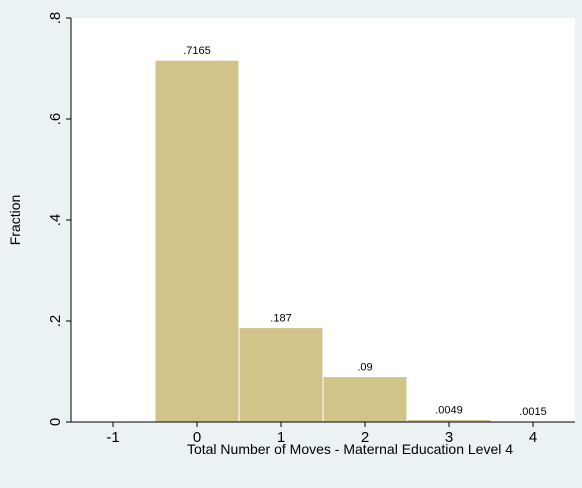 Image resolution: width=582 pixels, height=488 pixels. I want to click on y-tick-label: 0, so click(55, 422).